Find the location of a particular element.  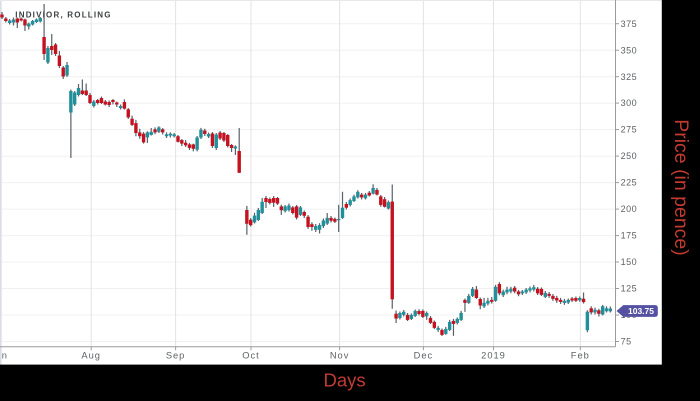

svg-text: 375 is located at coordinates (629, 24).